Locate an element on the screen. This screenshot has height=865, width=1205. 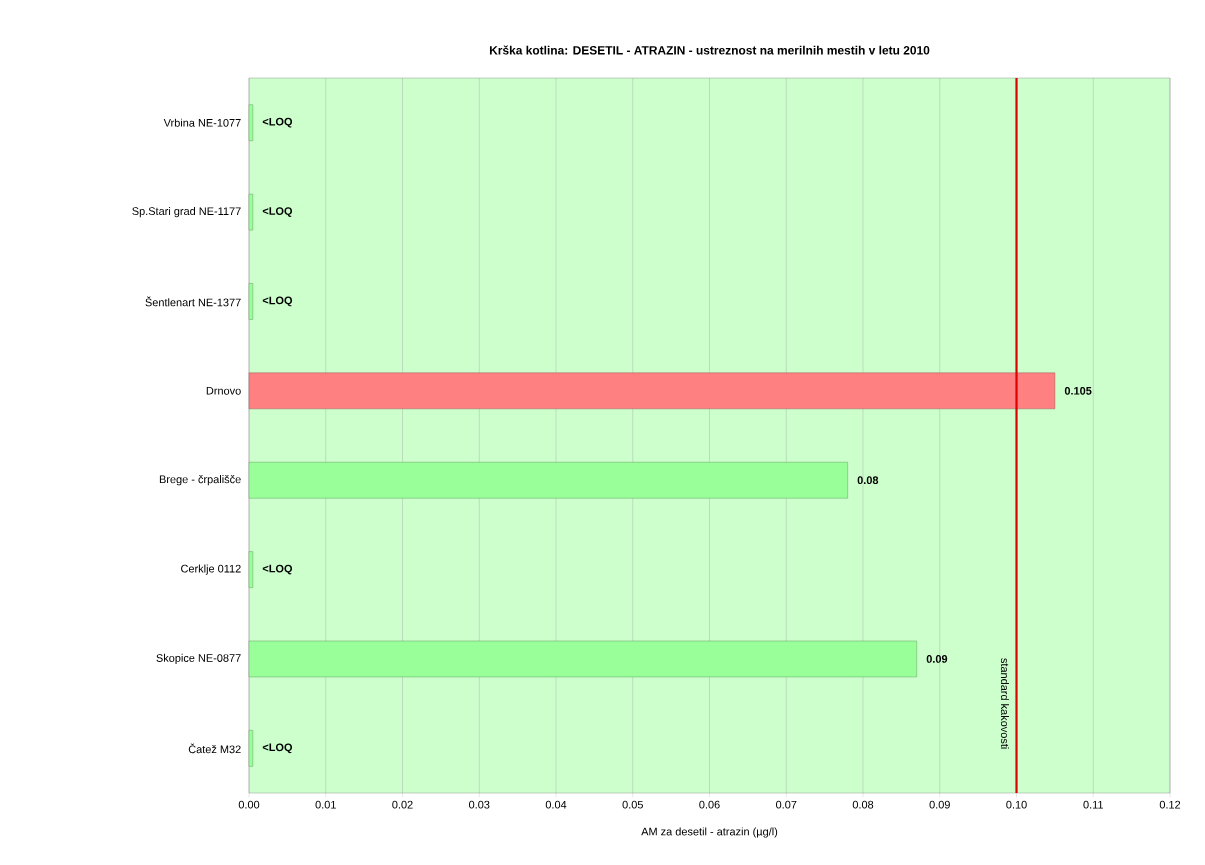
data-label: 0.105 is located at coordinates (1078, 390).